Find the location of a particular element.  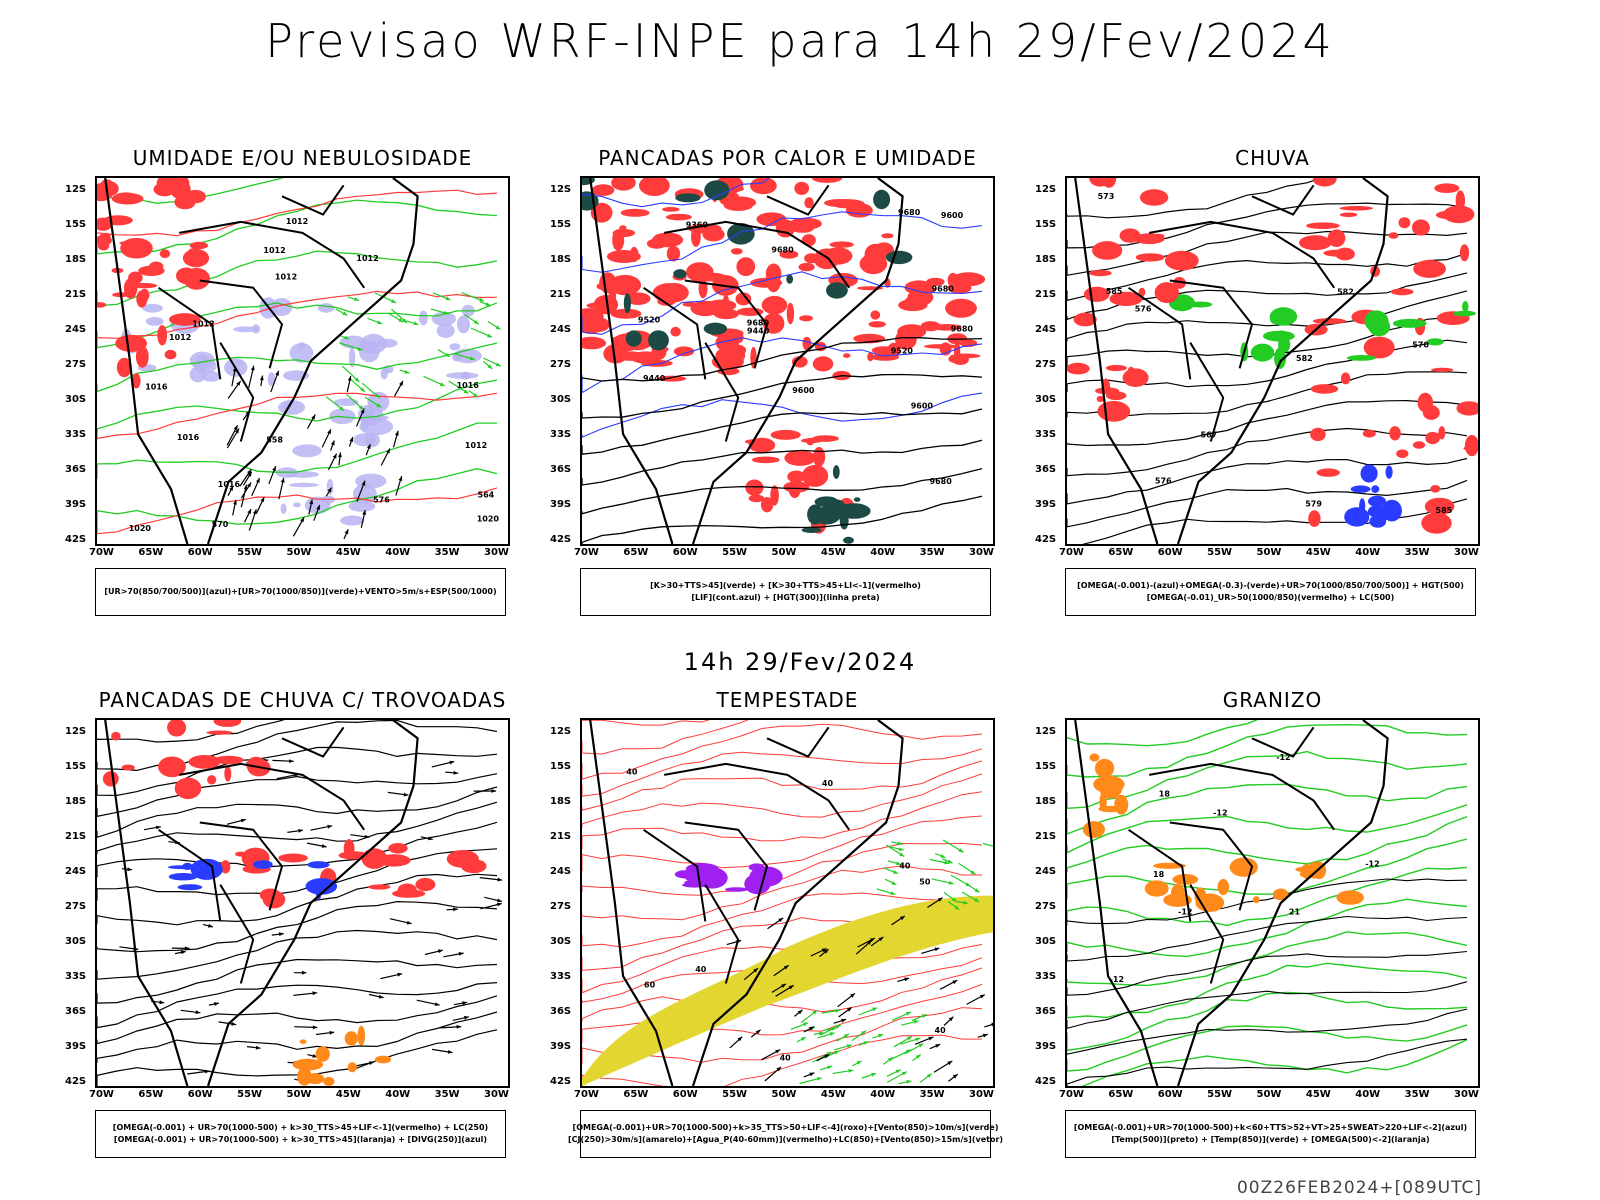

lat-tick-label: 15S is located at coordinates (76, 766).